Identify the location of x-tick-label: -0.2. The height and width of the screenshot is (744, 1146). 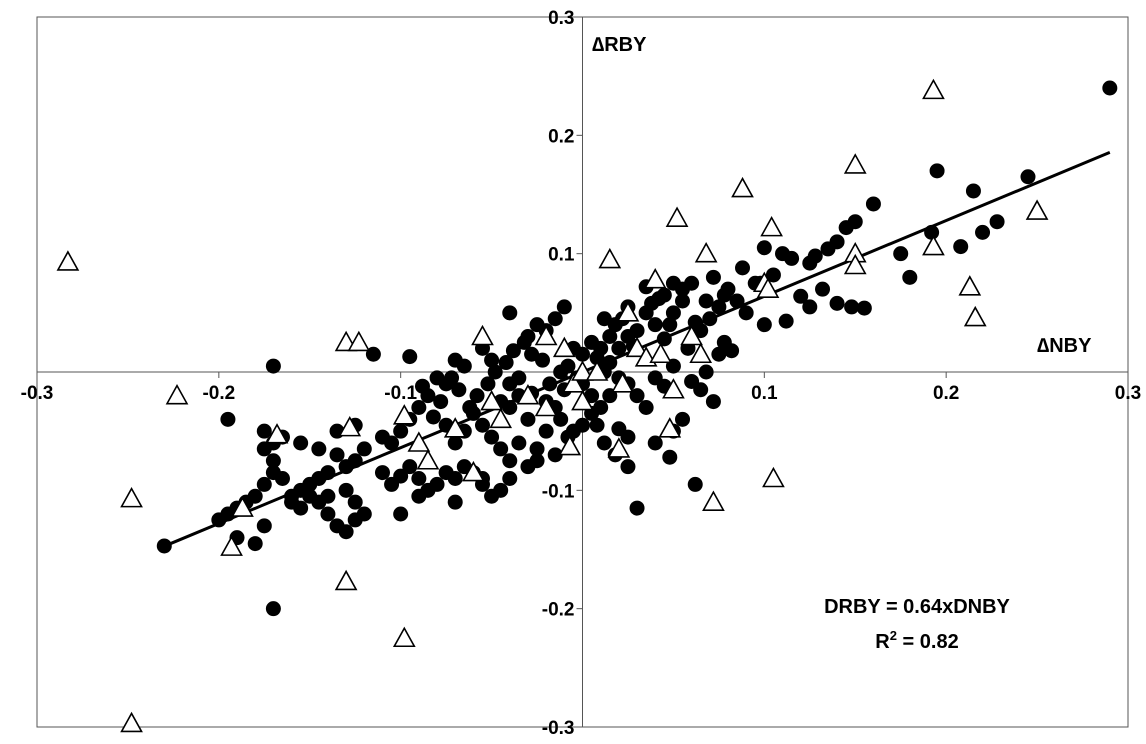
(218, 393).